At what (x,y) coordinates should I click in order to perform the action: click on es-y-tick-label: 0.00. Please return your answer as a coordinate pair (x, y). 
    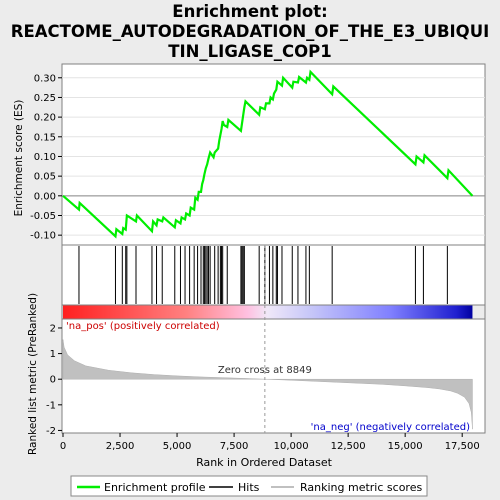
    Looking at the image, I should click on (45, 196).